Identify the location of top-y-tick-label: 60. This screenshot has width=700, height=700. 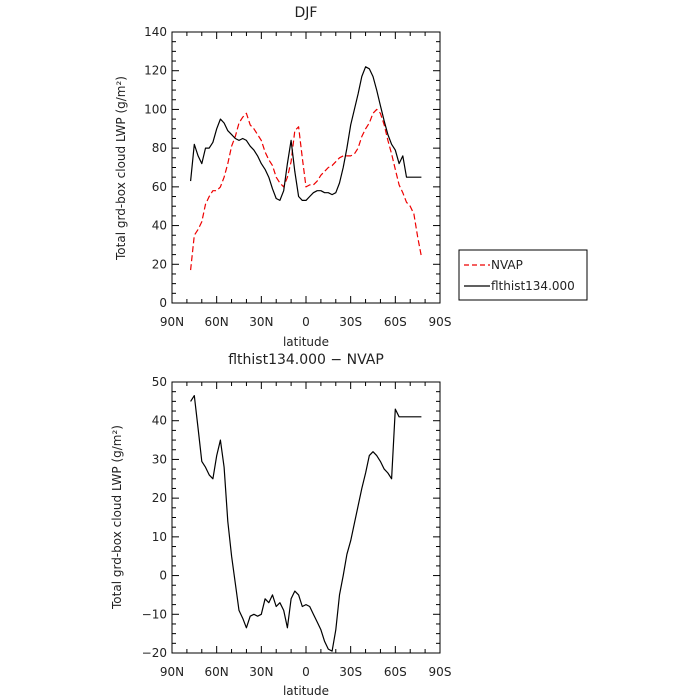
(159, 187).